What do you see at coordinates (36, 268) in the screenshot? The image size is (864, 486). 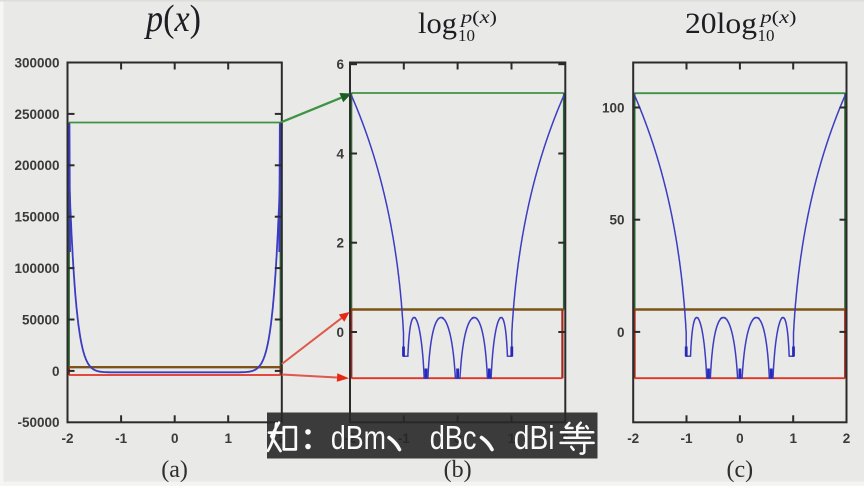 I see `svg-text: 100000` at bounding box center [36, 268].